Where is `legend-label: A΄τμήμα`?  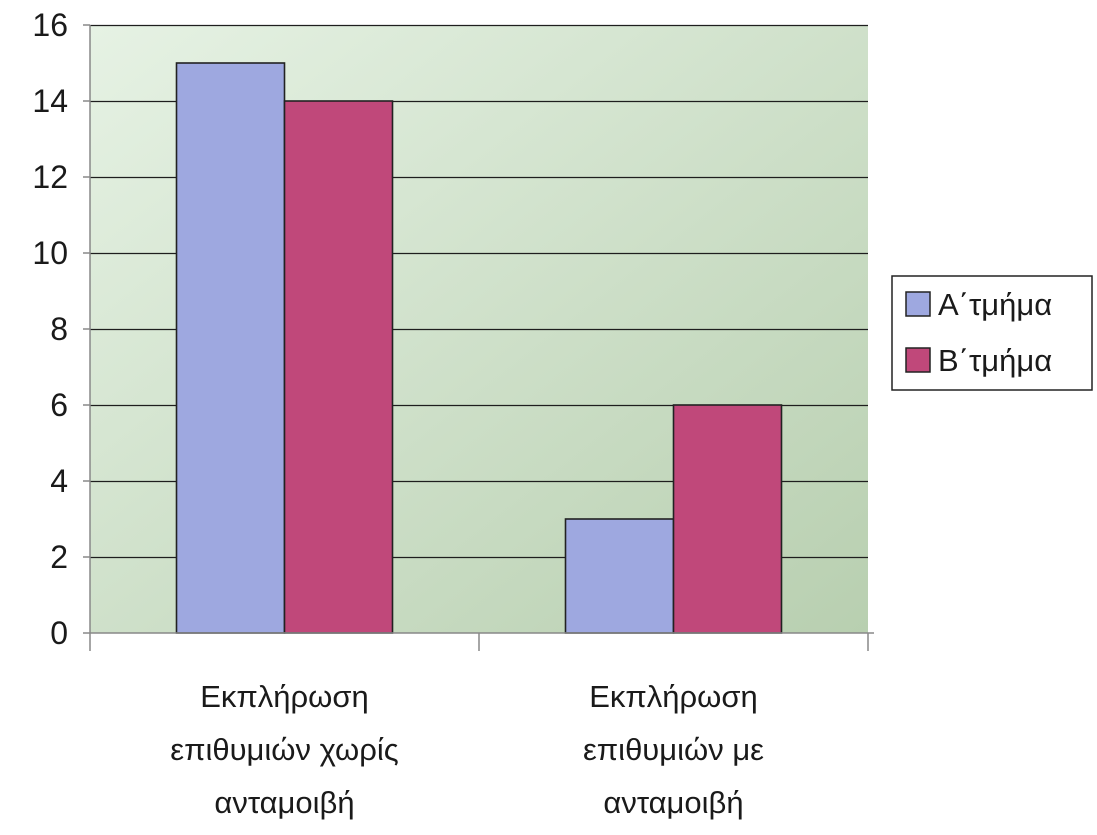 legend-label: A΄τμήμα is located at coordinates (995, 304).